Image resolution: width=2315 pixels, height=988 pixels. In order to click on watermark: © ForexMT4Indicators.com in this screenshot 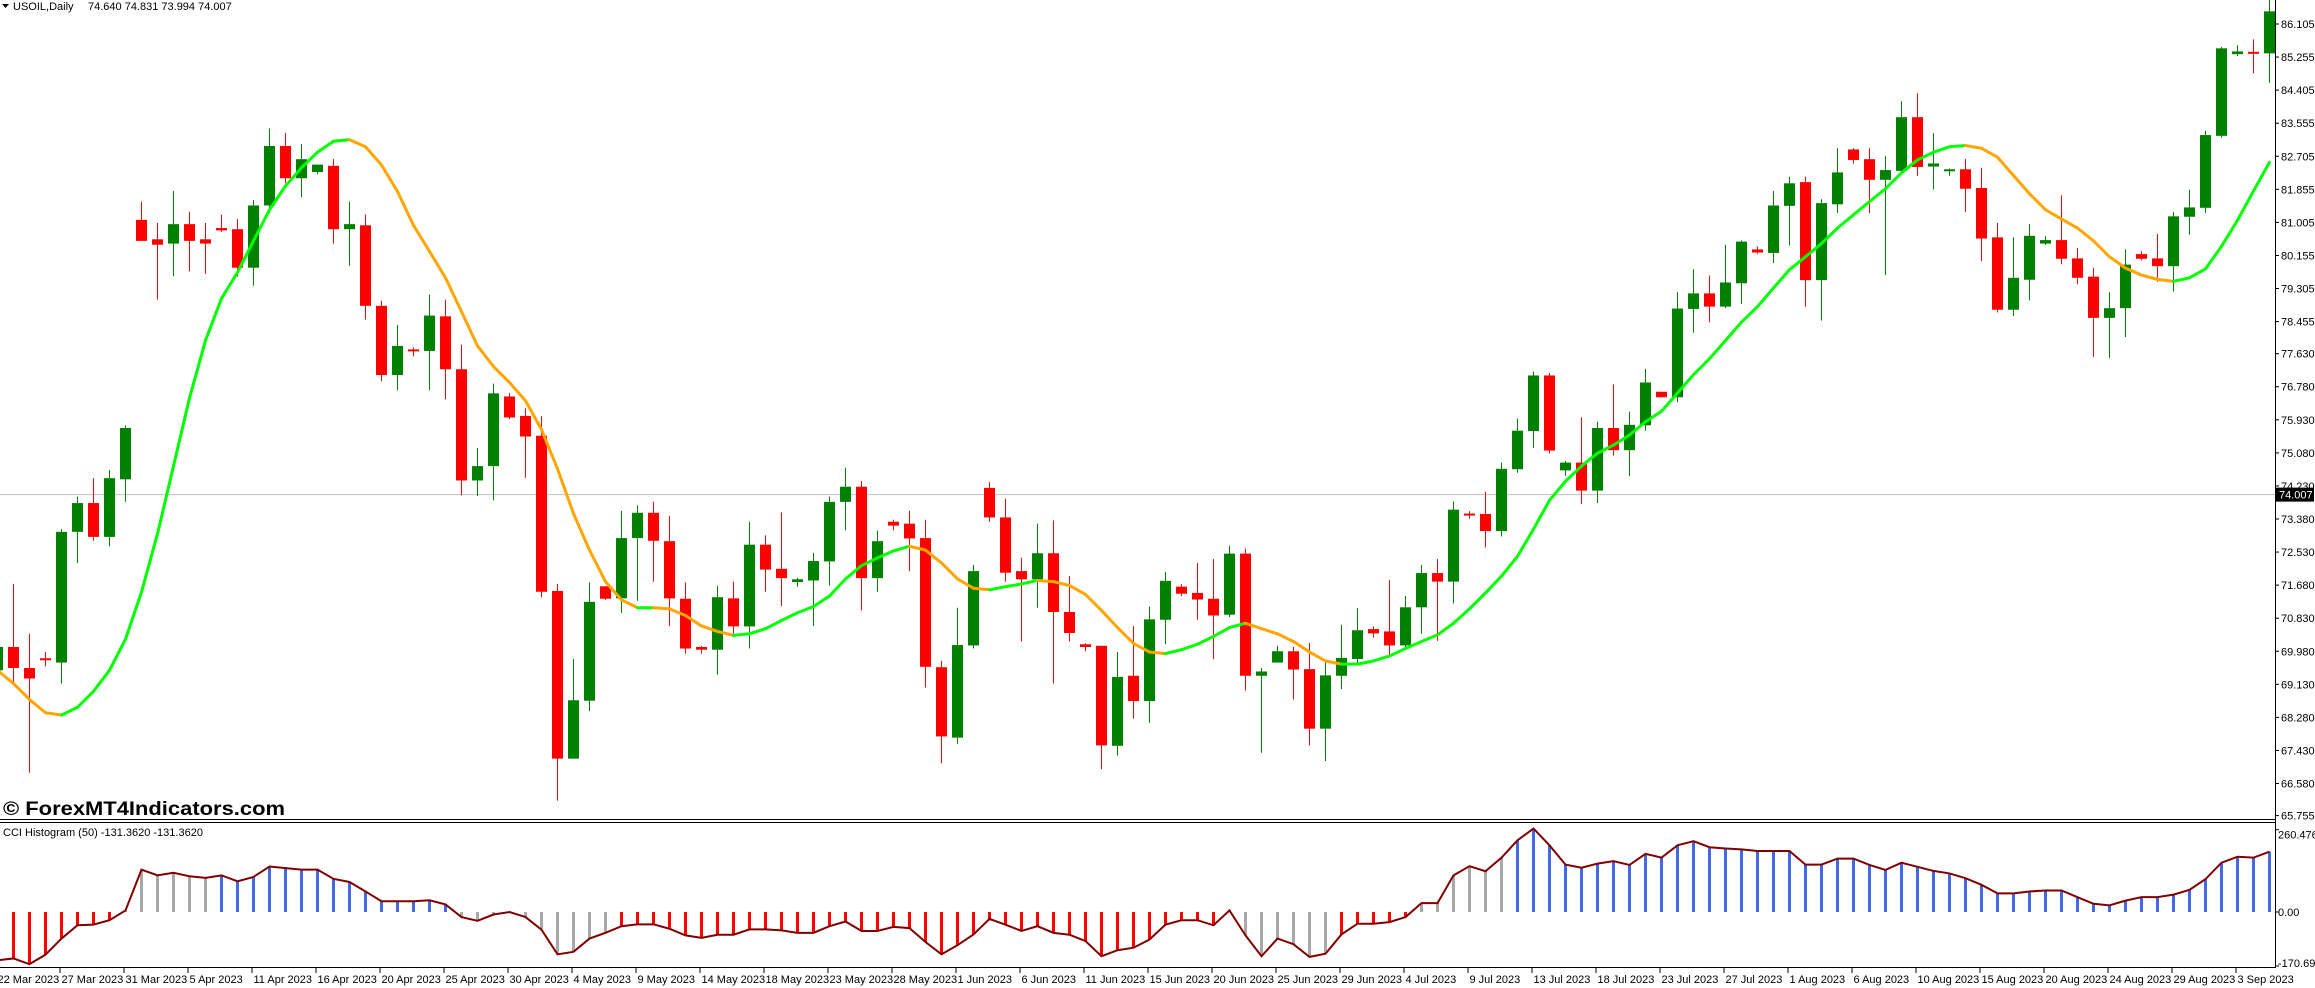, I will do `click(144, 809)`.